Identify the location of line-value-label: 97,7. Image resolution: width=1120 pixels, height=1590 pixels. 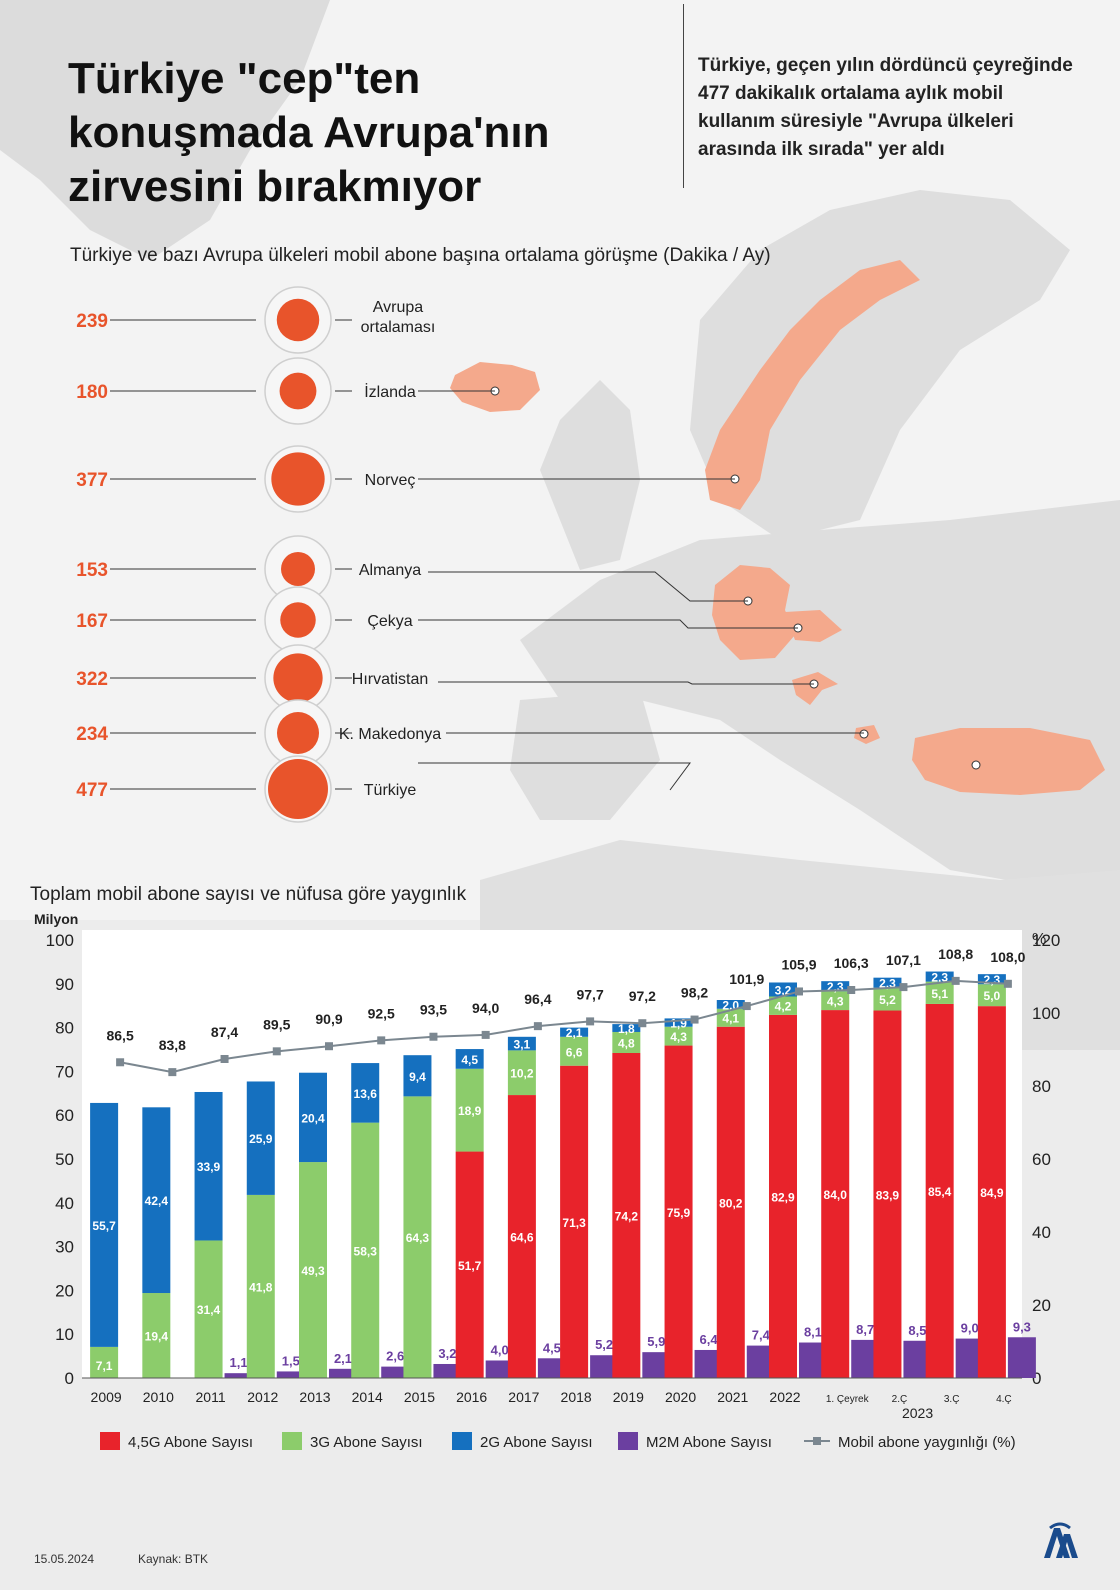
(589, 994).